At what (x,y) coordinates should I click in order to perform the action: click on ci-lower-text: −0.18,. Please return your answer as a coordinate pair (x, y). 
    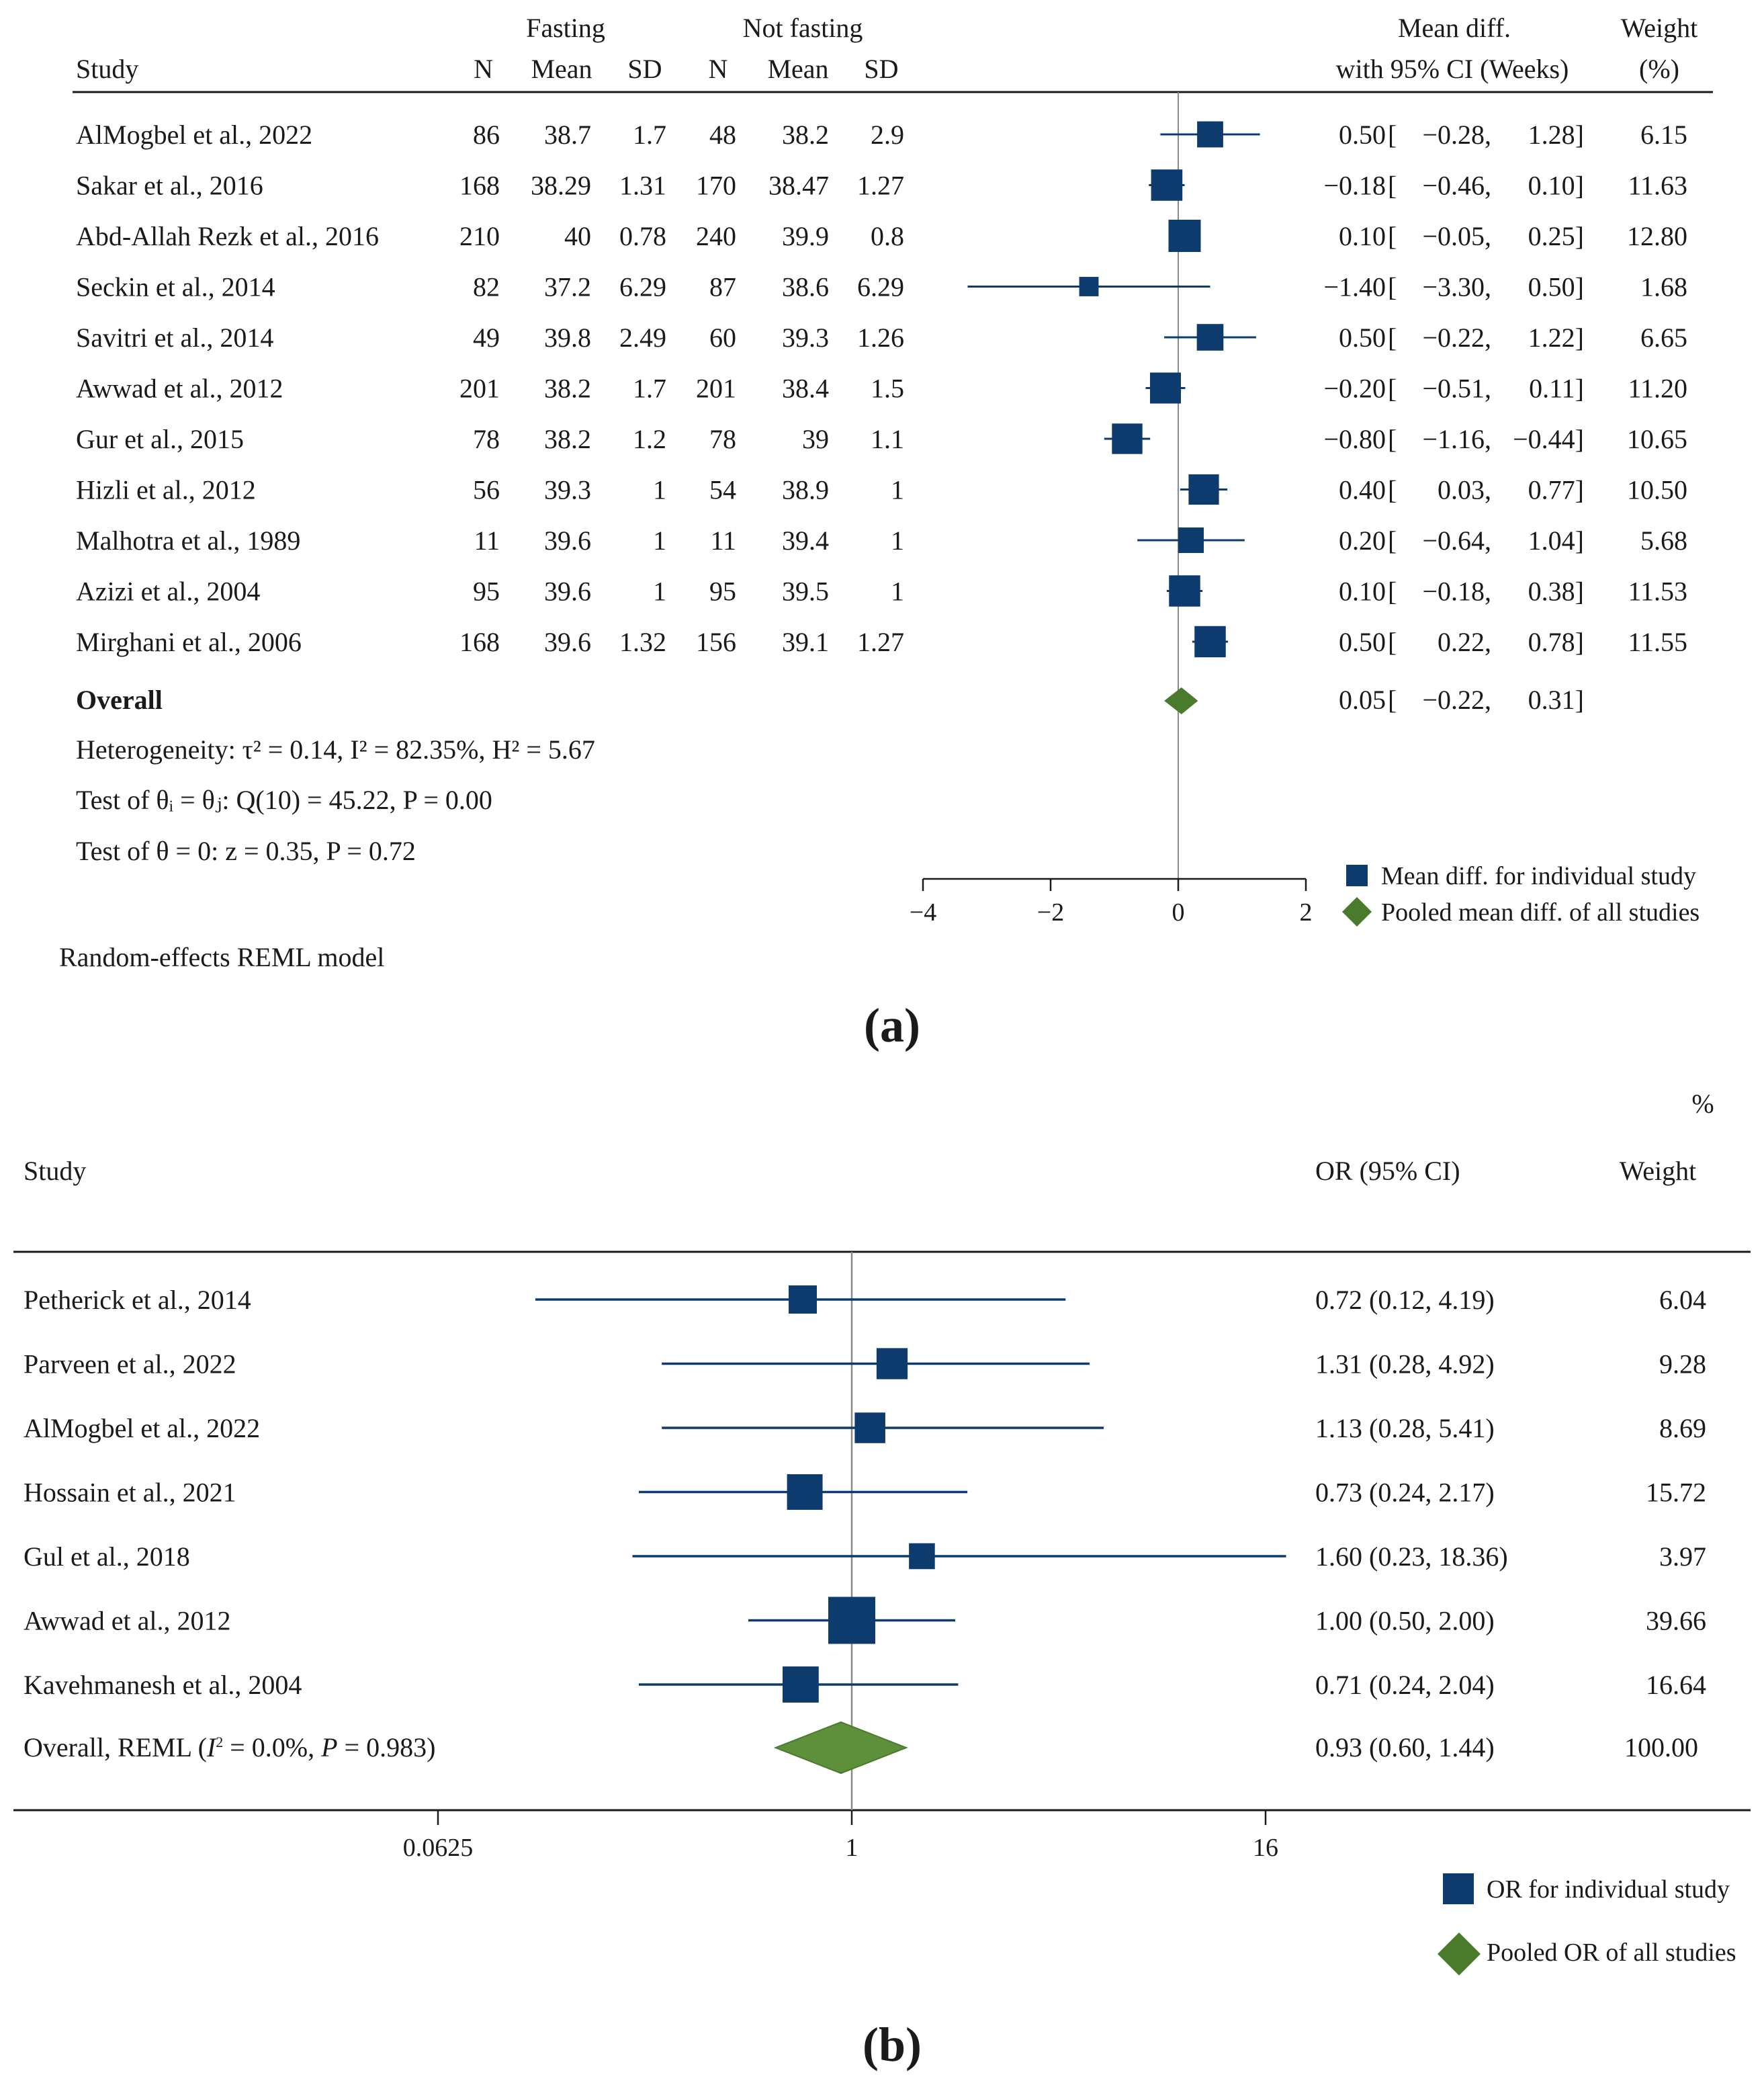
    Looking at the image, I should click on (1456, 592).